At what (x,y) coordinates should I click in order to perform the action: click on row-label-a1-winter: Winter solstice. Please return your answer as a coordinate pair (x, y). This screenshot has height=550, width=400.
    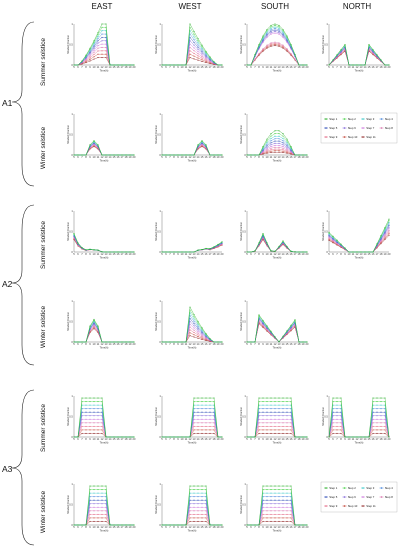
    Looking at the image, I should click on (43, 147).